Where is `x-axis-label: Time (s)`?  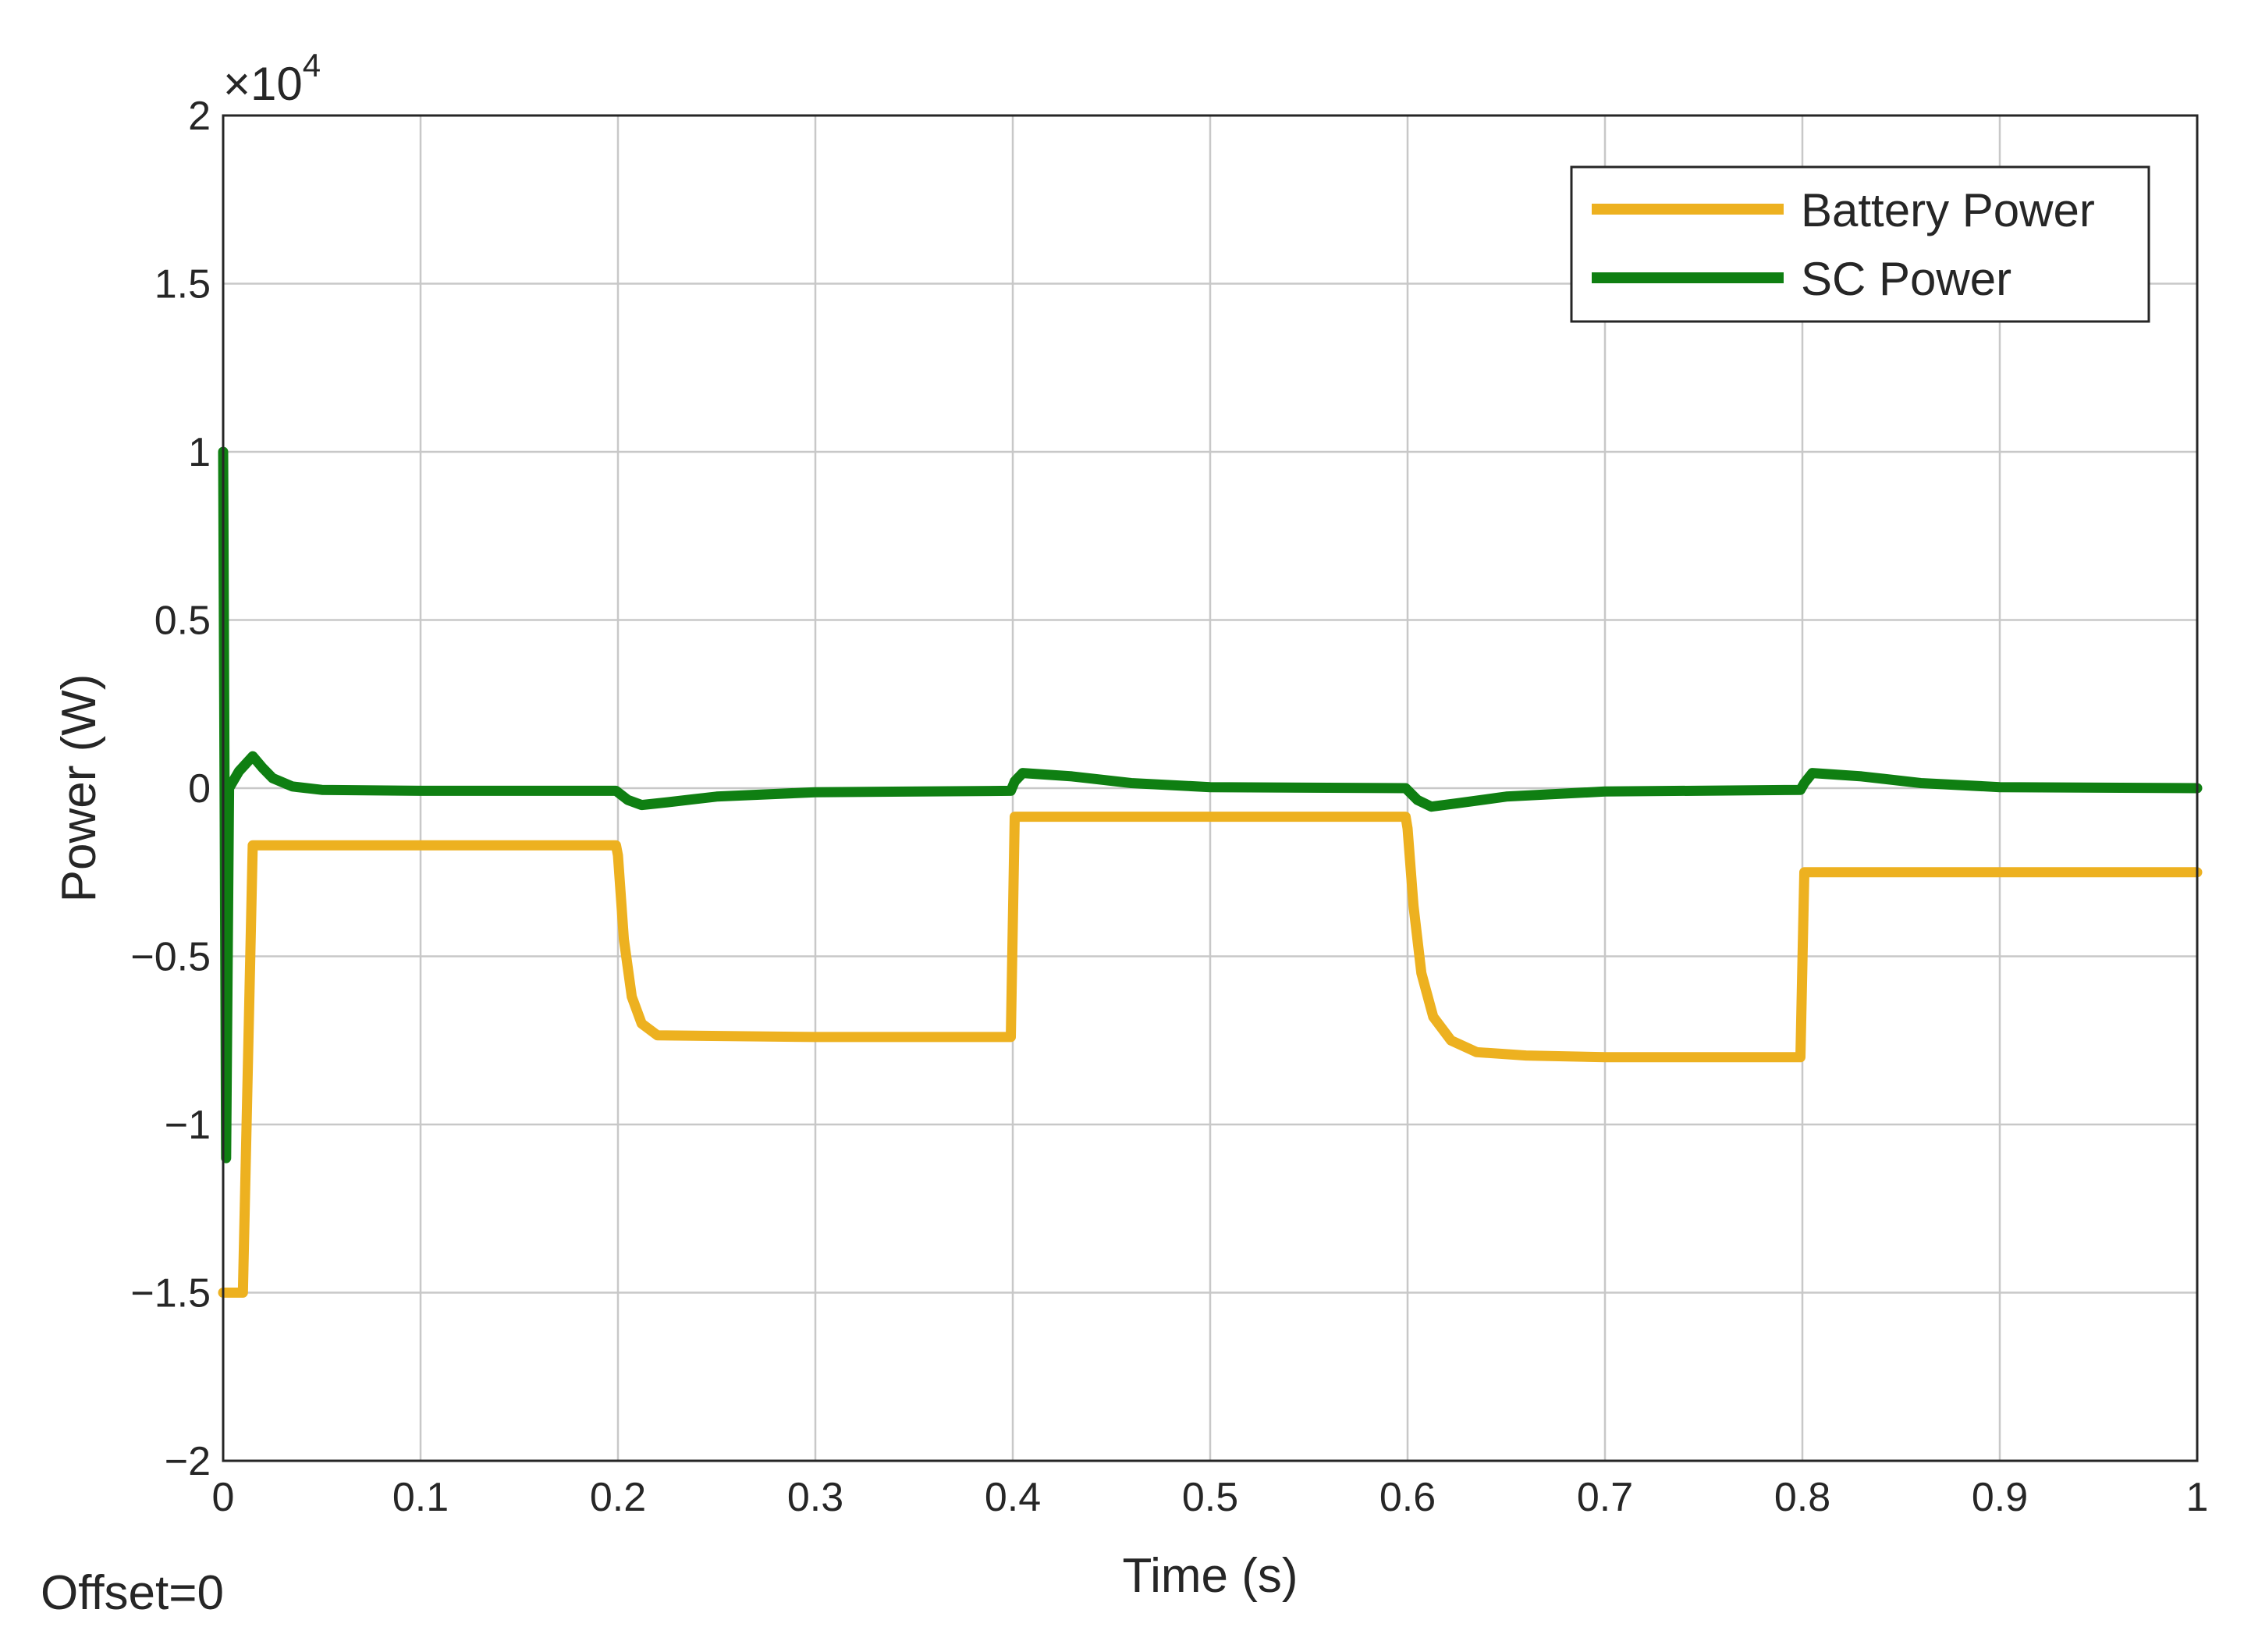
x-axis-label: Time (s) is located at coordinates (1210, 1576).